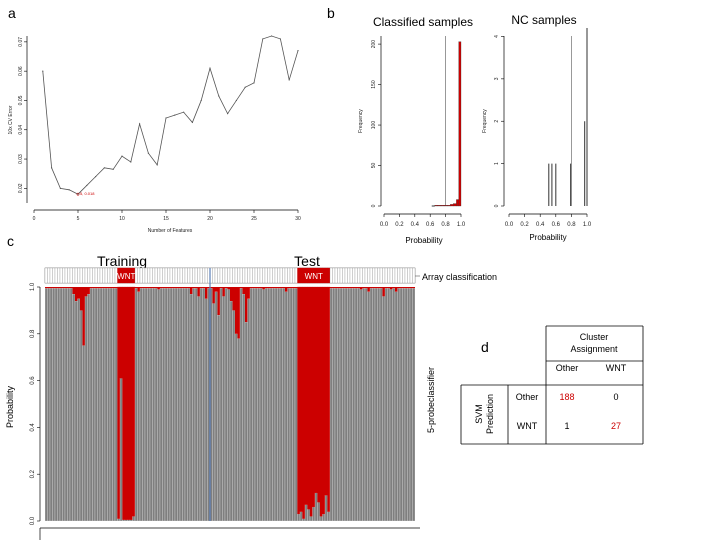  I want to click on d-row-group-line1: SVM, so click(479, 414).